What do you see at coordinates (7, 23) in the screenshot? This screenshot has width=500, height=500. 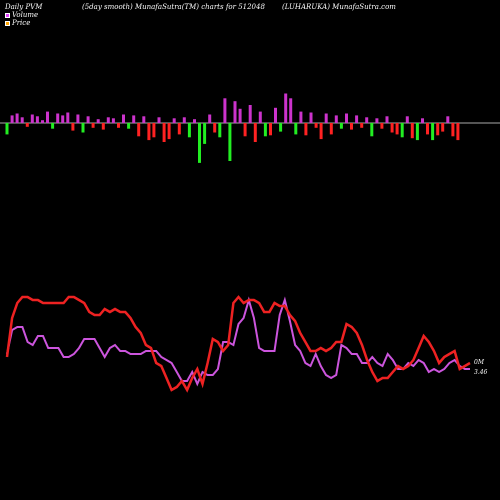 I see `legend-price-swatch` at bounding box center [7, 23].